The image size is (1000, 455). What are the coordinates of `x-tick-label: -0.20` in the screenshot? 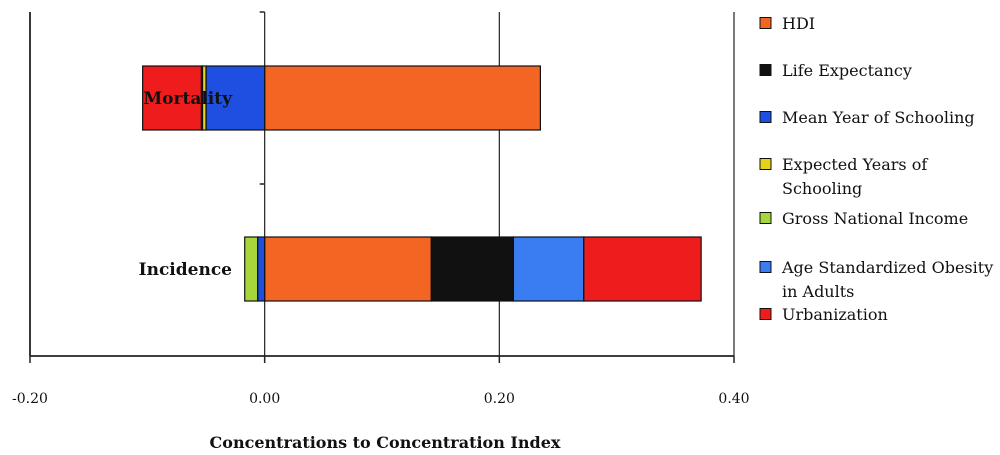 It's located at (30, 399).